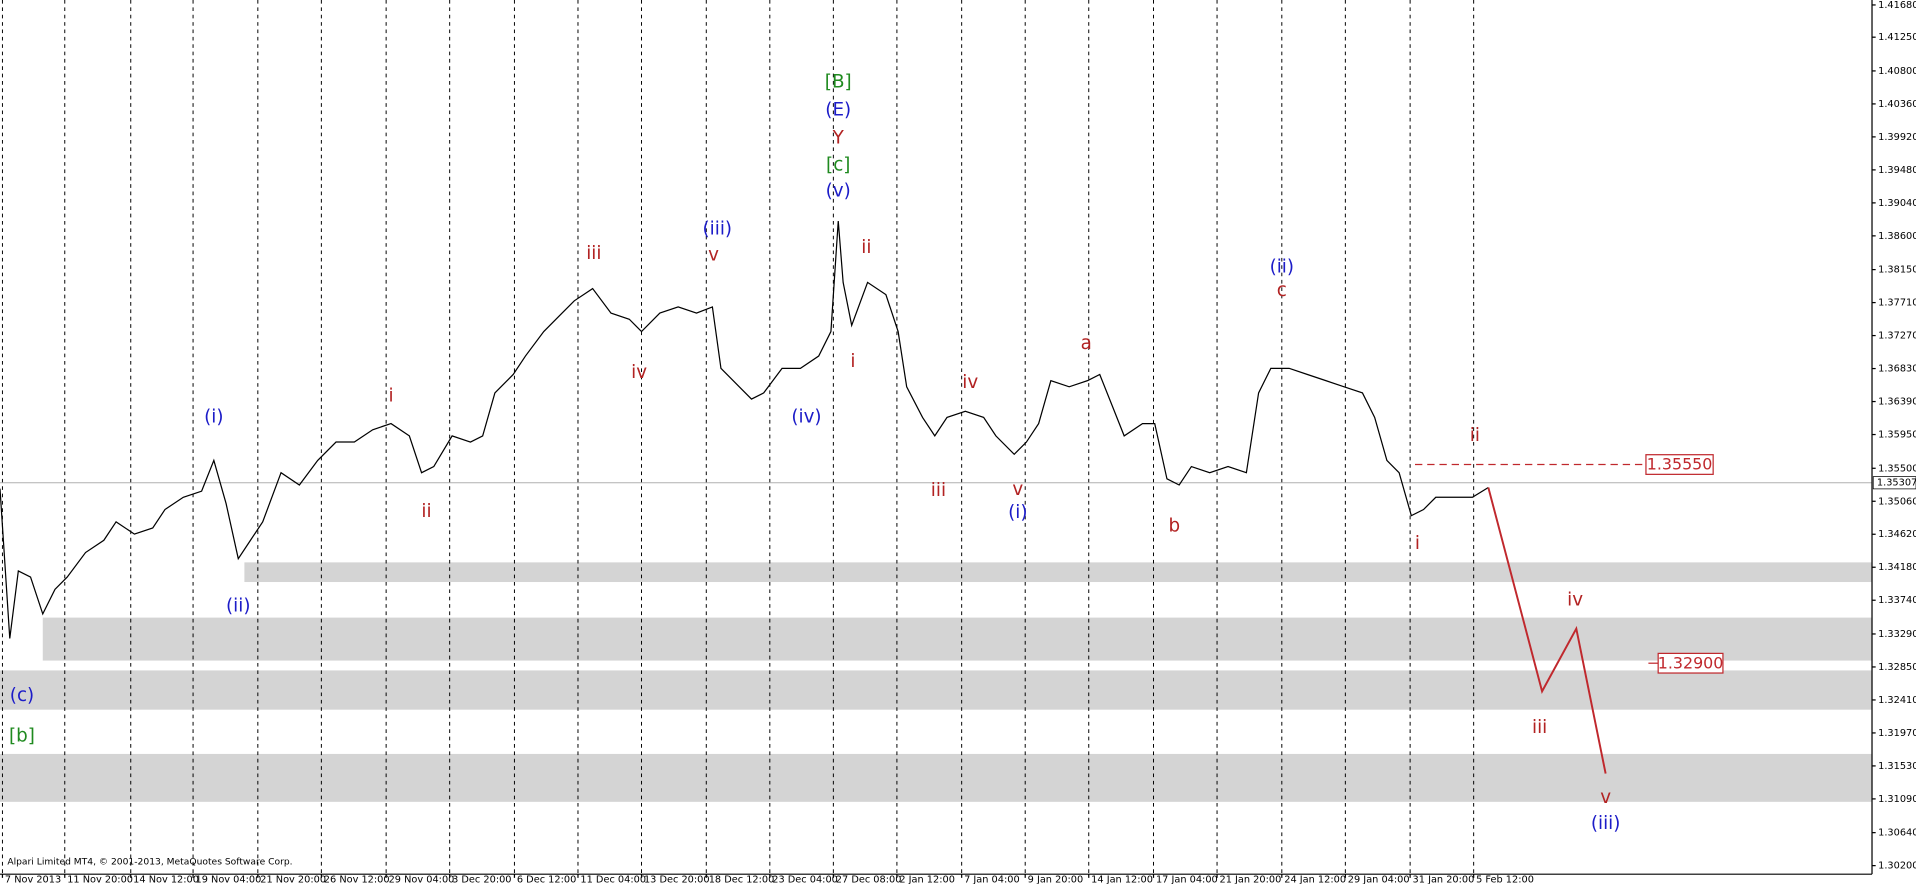 This screenshot has width=1916, height=884. What do you see at coordinates (1897, 303) in the screenshot?
I see `y-tick-label: 1.37710` at bounding box center [1897, 303].